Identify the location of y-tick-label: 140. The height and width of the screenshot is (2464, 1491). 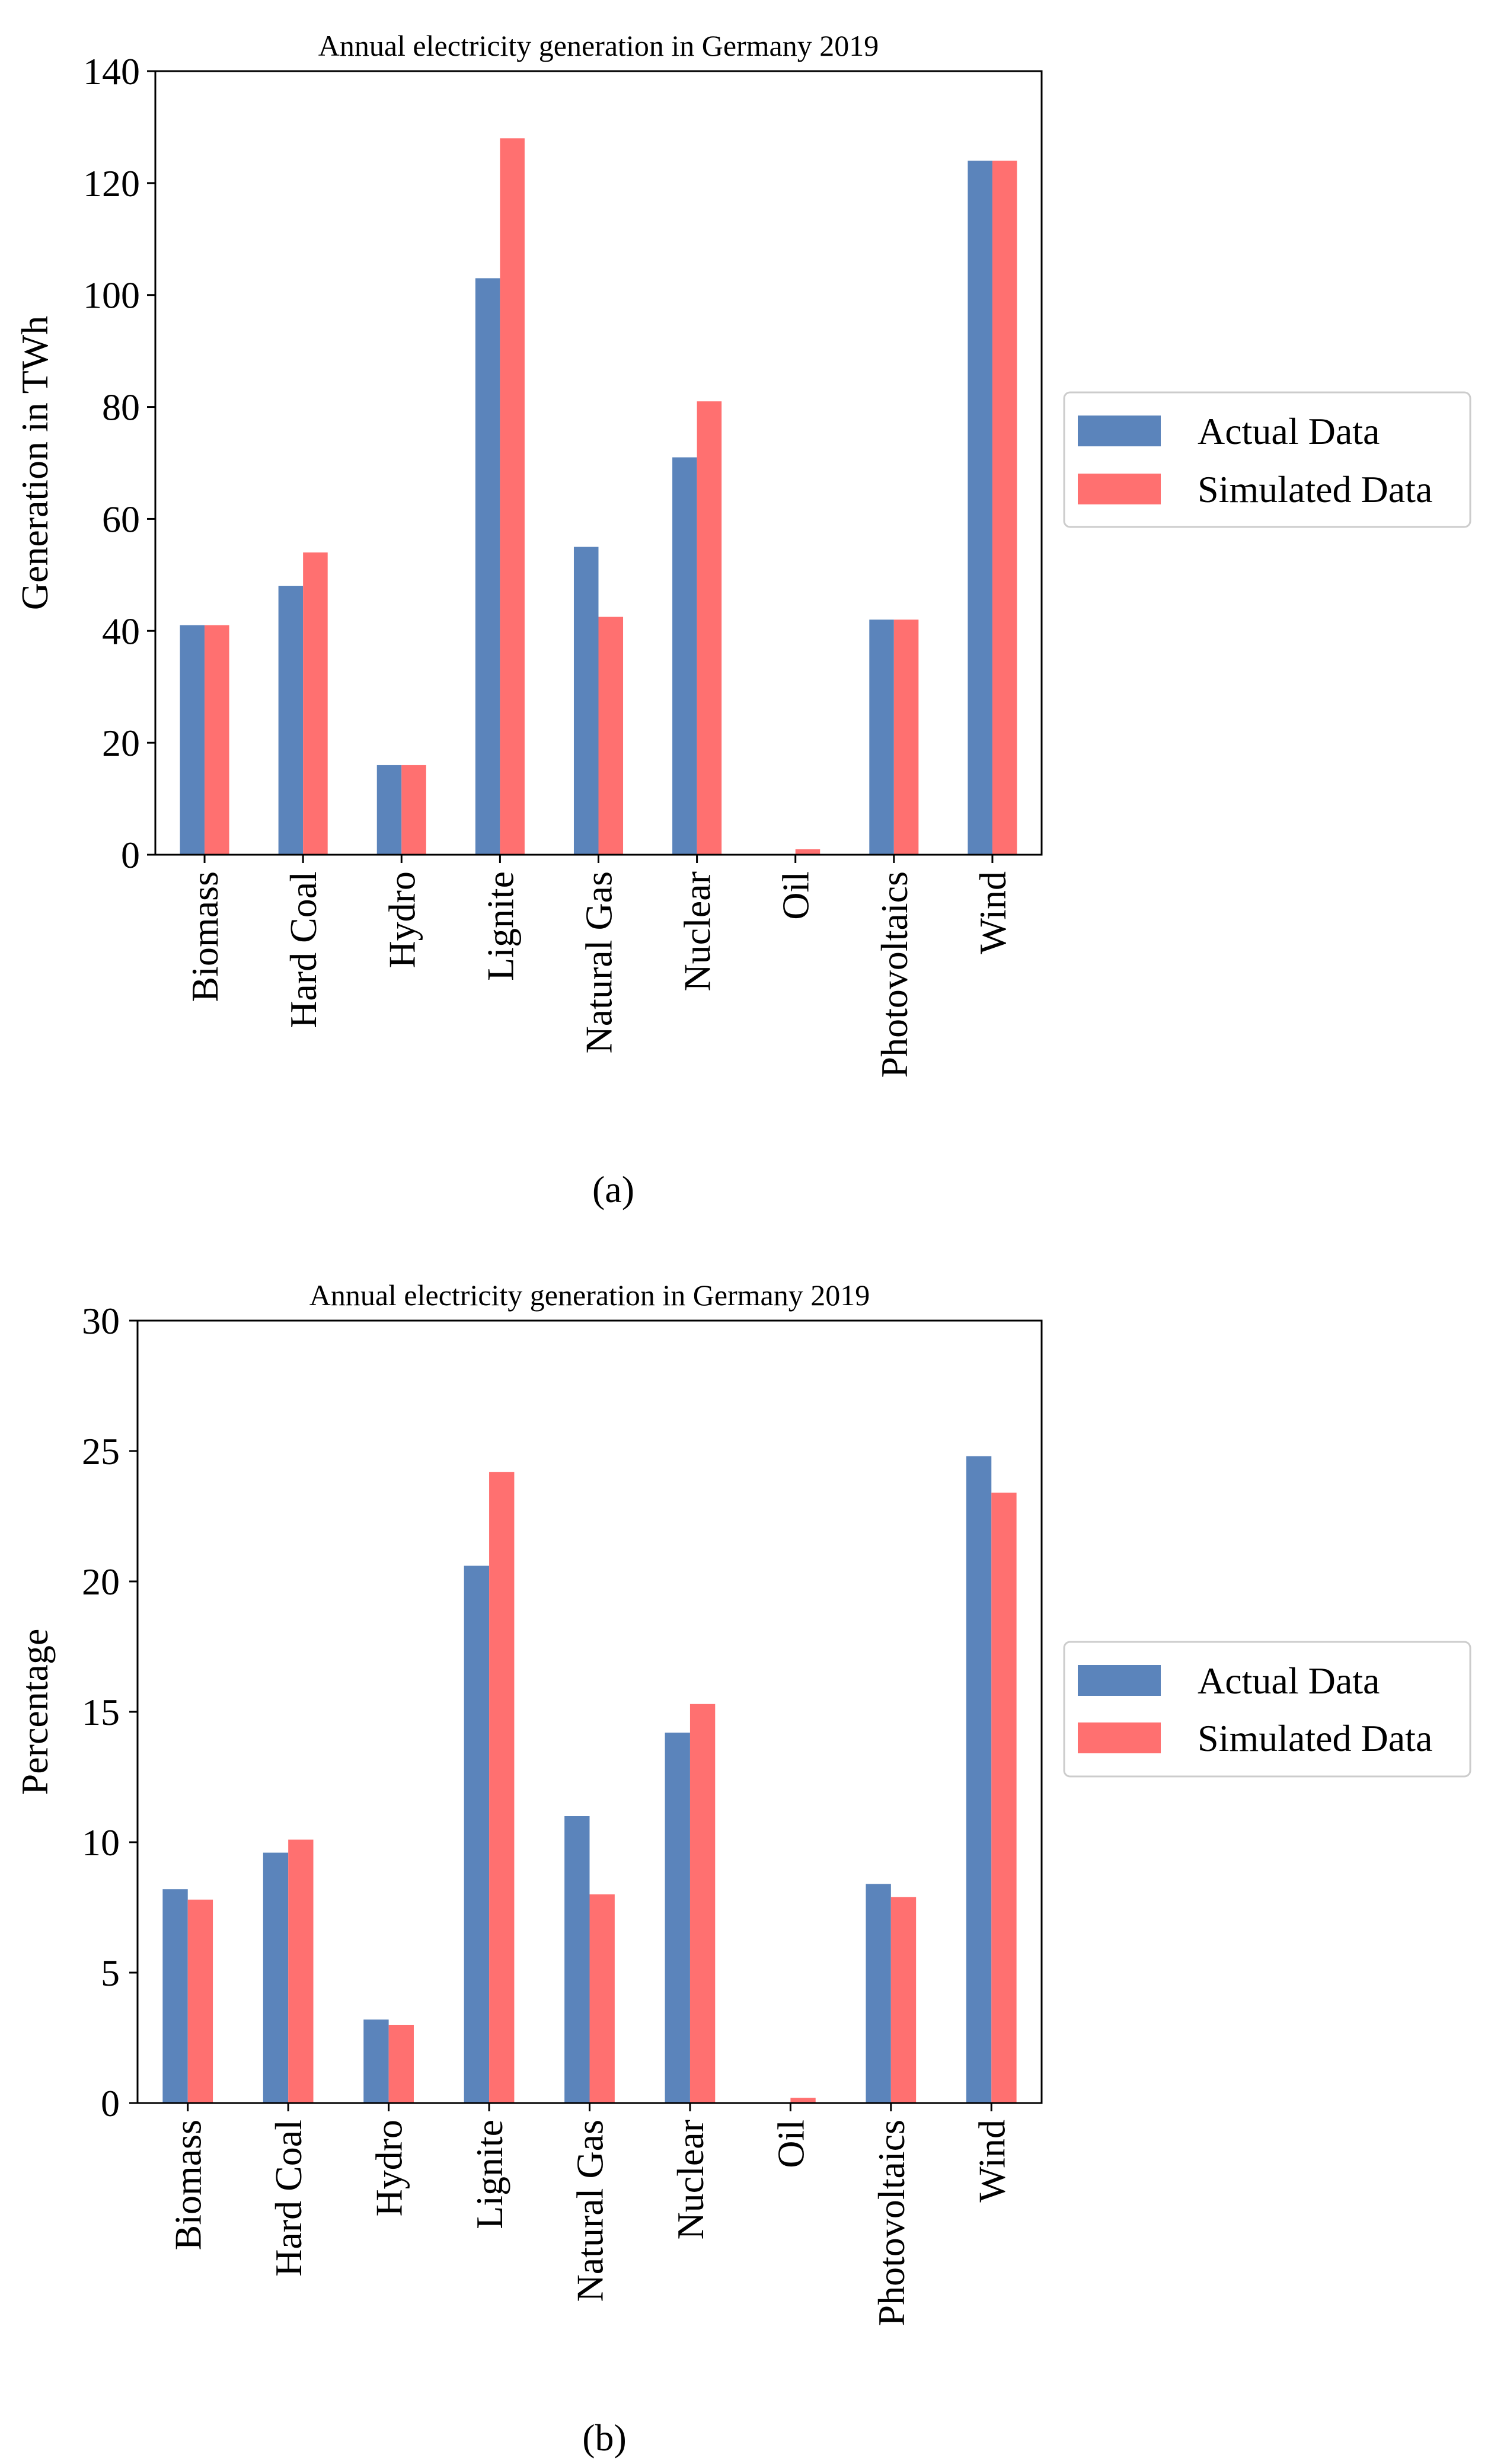
(112, 71).